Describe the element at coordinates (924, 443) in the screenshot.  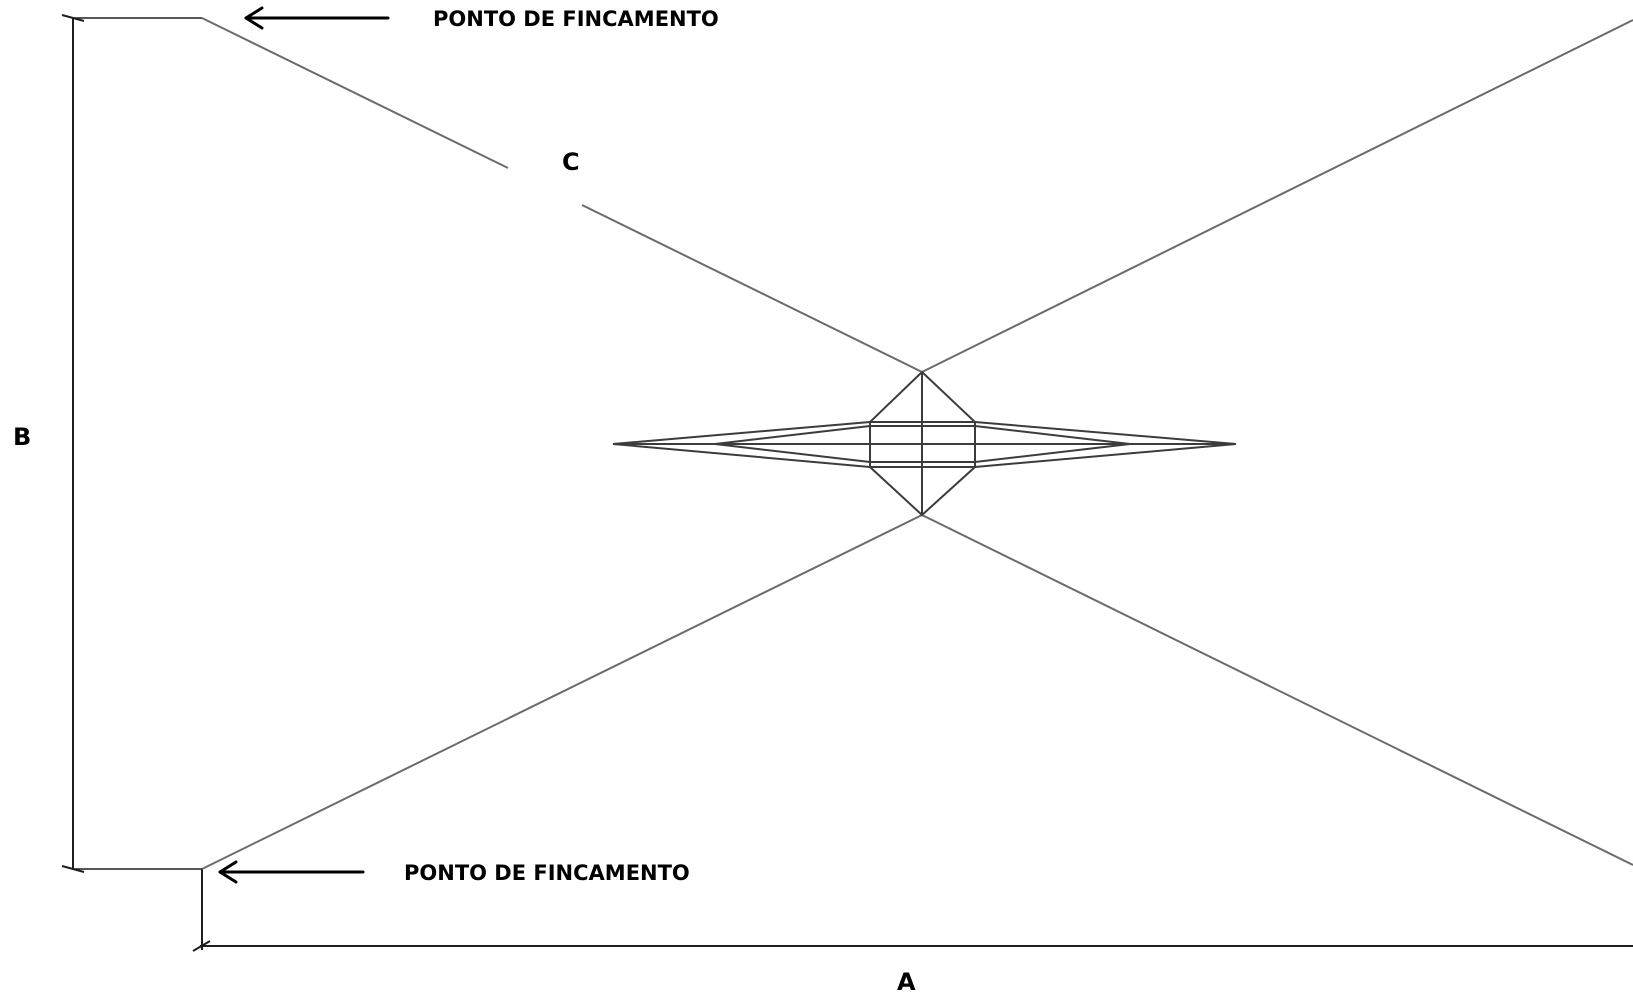
I see `center-detail` at that location.